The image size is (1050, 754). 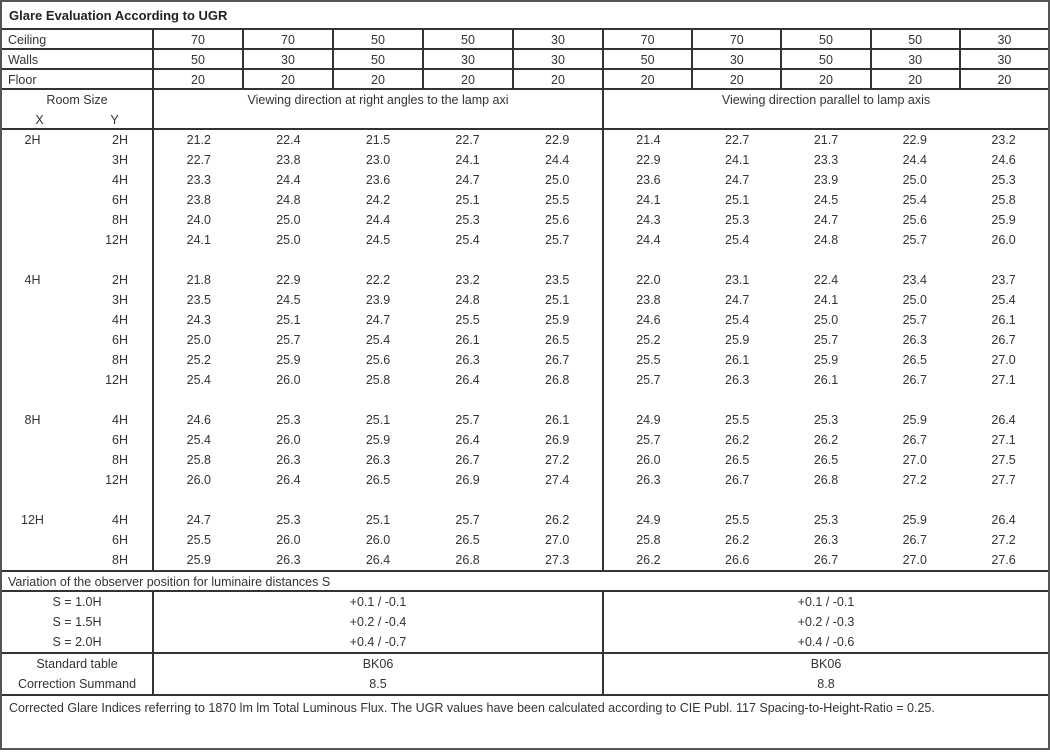 I want to click on right-angle-values: 25.4 26.0 25.9 26.4 26.9, so click(x=377, y=440).